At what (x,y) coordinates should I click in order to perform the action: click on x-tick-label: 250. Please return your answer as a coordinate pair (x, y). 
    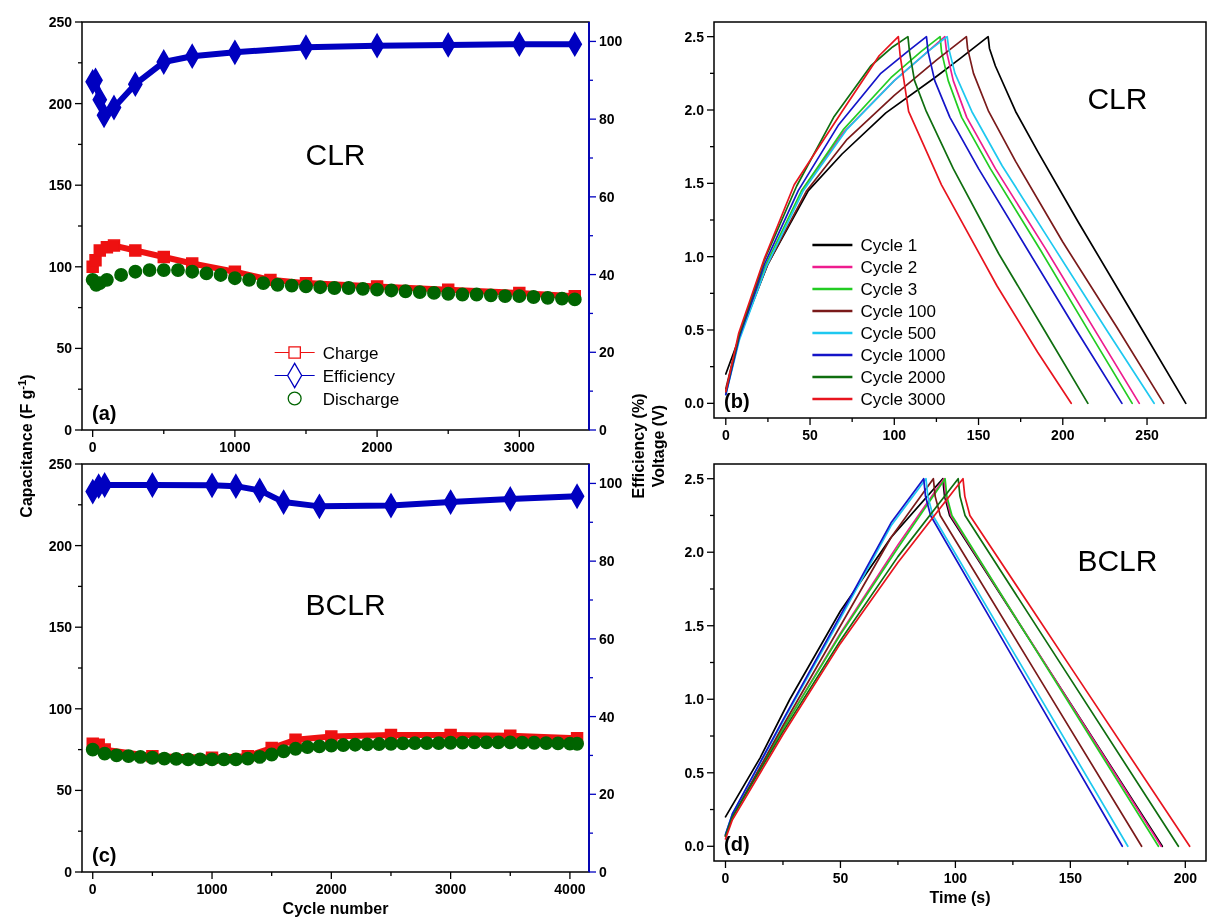
    Looking at the image, I should click on (1147, 435).